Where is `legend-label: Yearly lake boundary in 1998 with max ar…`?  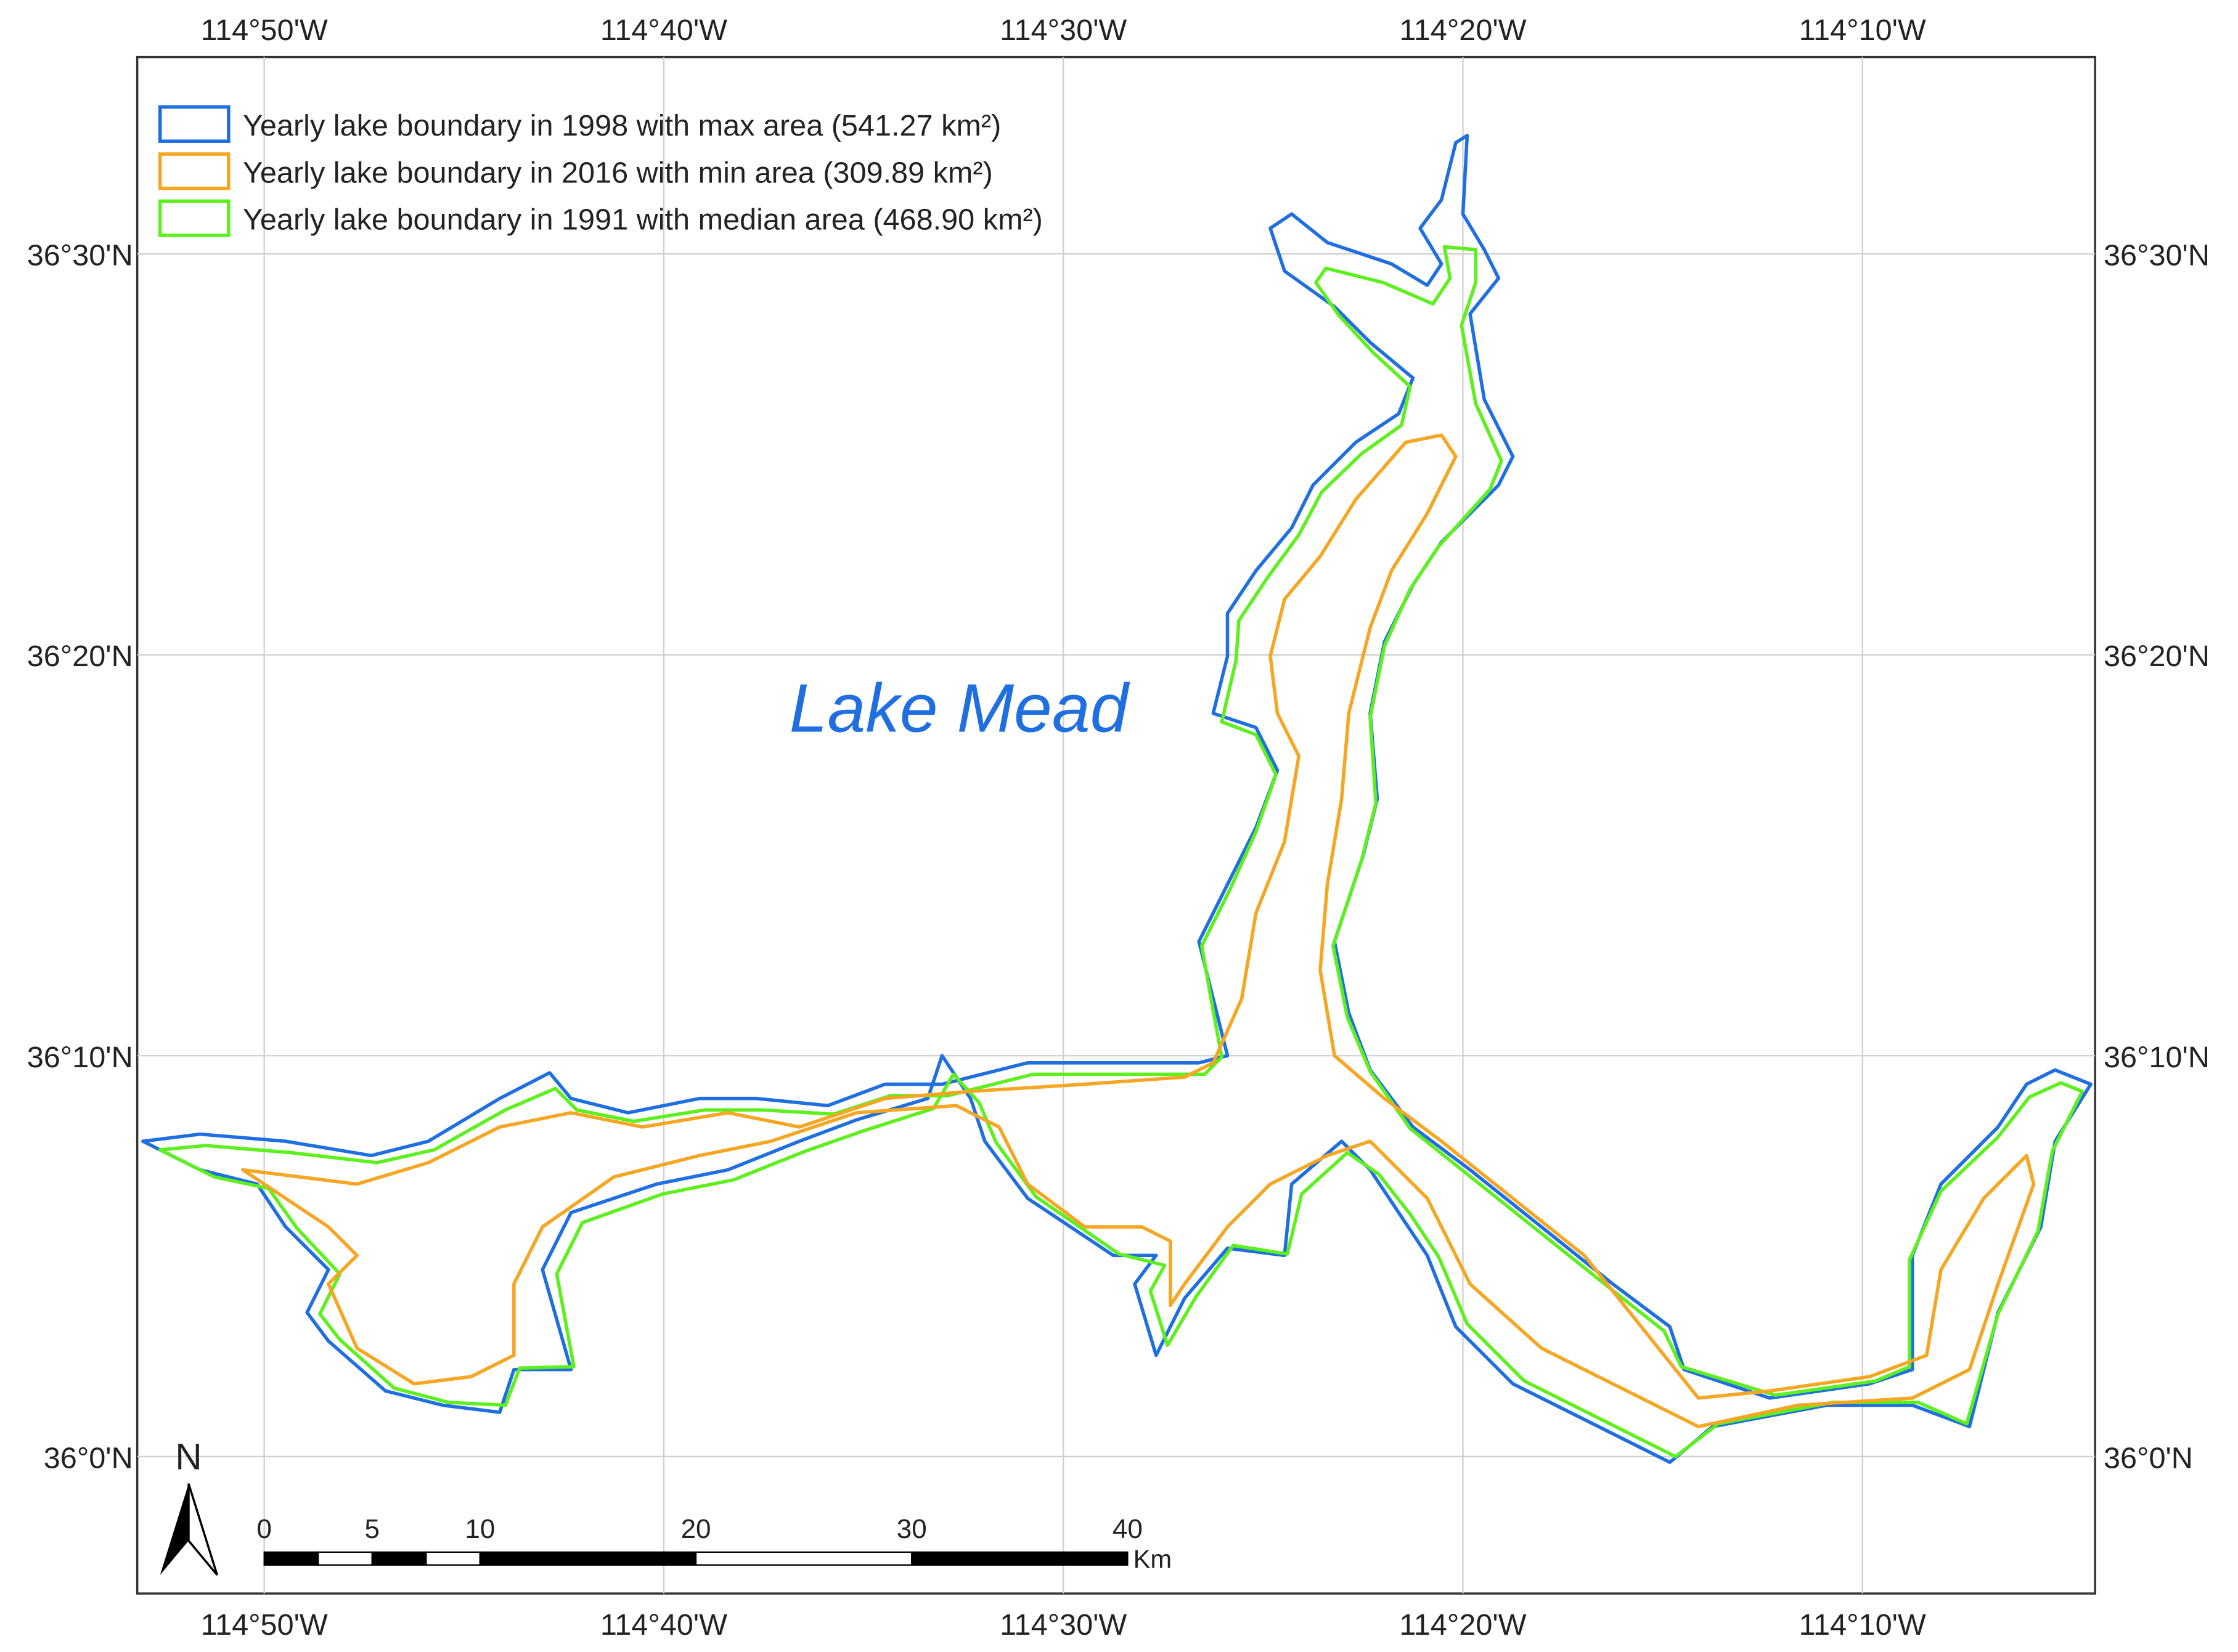
legend-label: Yearly lake boundary in 1998 with max ar… is located at coordinates (622, 125).